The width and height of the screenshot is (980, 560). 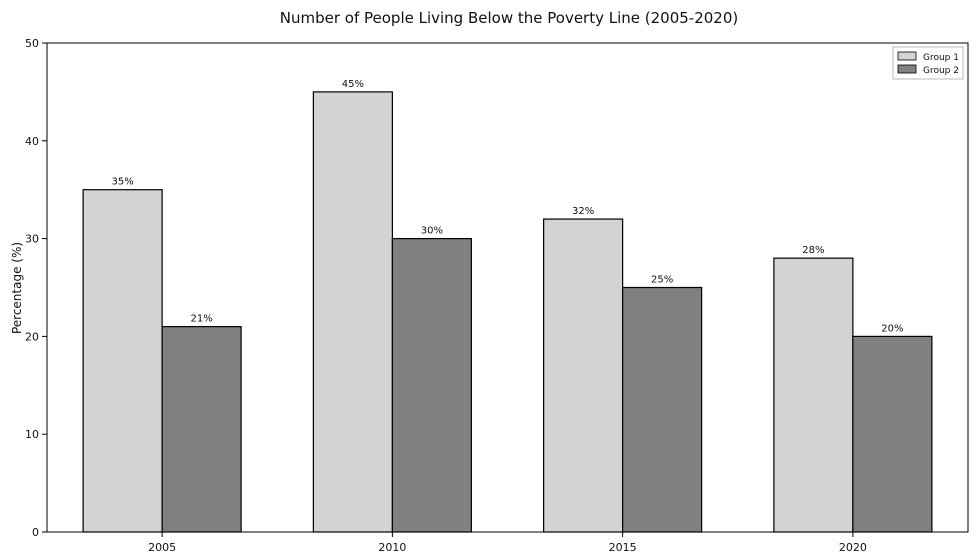 I want to click on data-label: 25%, so click(x=662, y=280).